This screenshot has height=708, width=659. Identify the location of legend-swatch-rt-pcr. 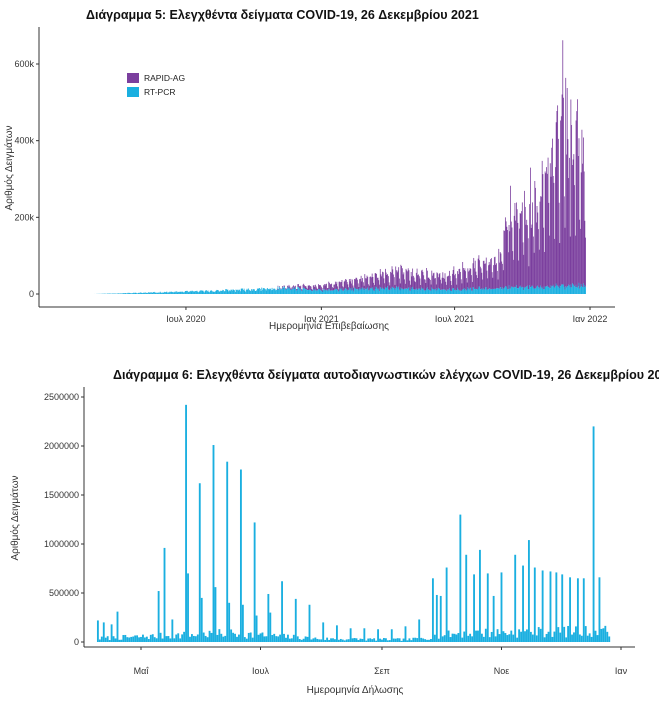
(133, 92).